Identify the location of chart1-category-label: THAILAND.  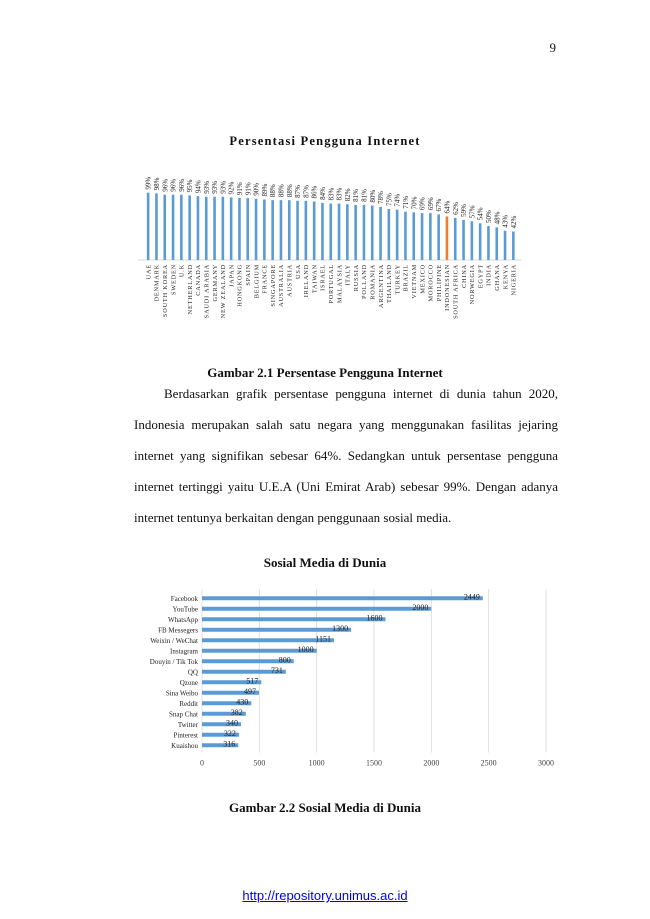
(389, 283).